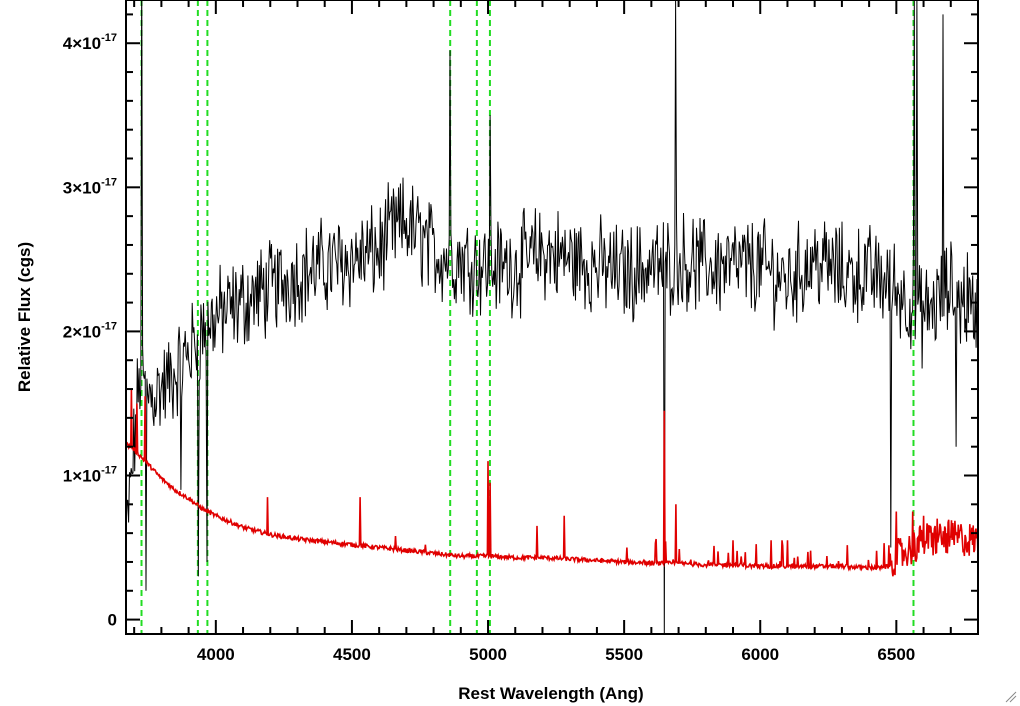 This screenshot has width=1020, height=706. What do you see at coordinates (352, 654) in the screenshot?
I see `x-tick-label: 4500` at bounding box center [352, 654].